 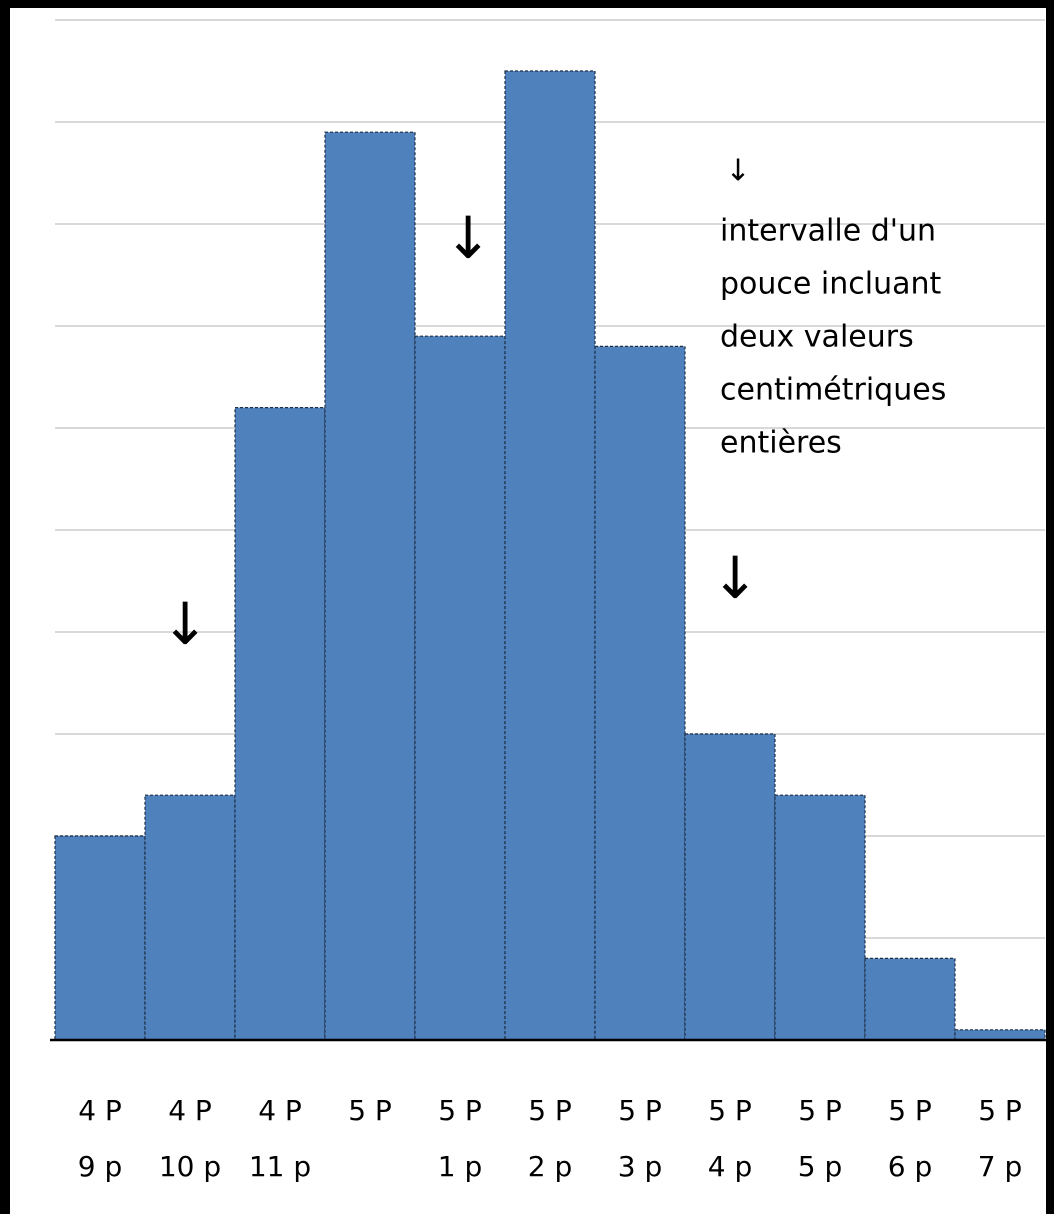 What do you see at coordinates (730, 1166) in the screenshot?
I see `x-tick-label: 4 p` at bounding box center [730, 1166].